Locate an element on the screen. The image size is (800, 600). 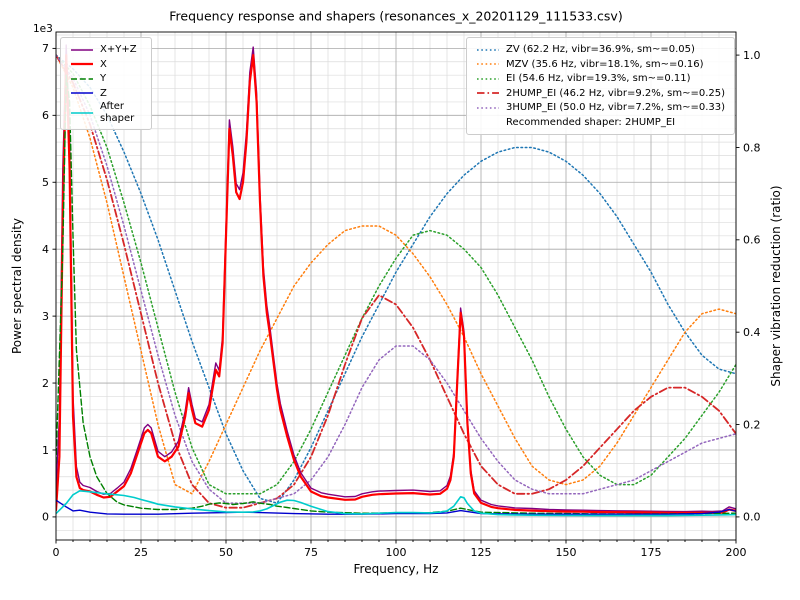
legend-item-y: Y is located at coordinates (106, 79).